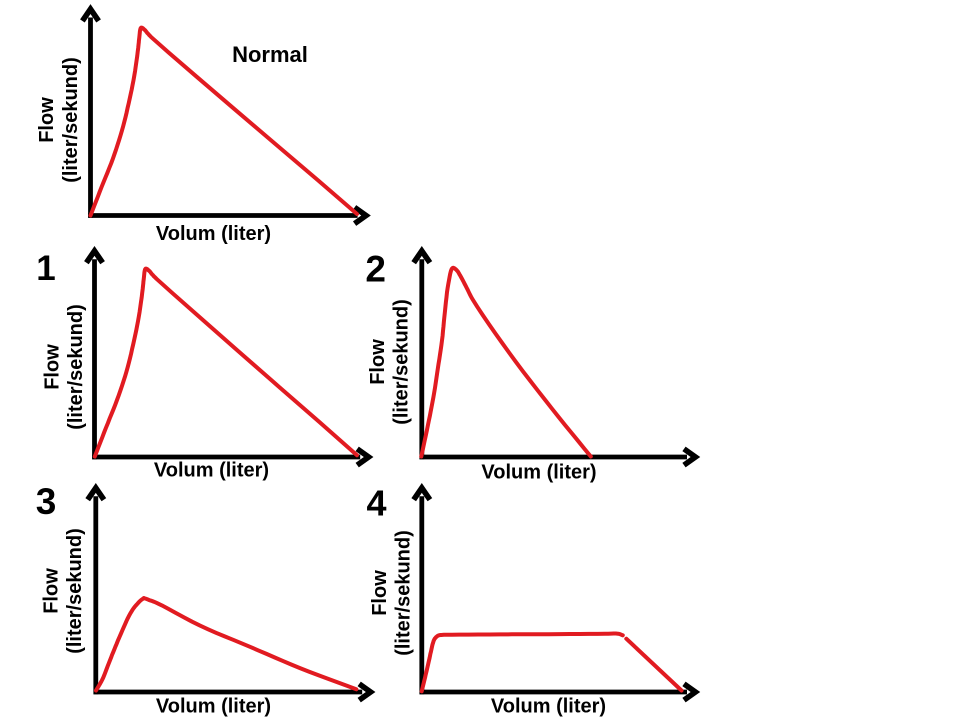 The image size is (960, 720). Describe the element at coordinates (45, 268) in the screenshot. I see `svg-text: 1` at that location.